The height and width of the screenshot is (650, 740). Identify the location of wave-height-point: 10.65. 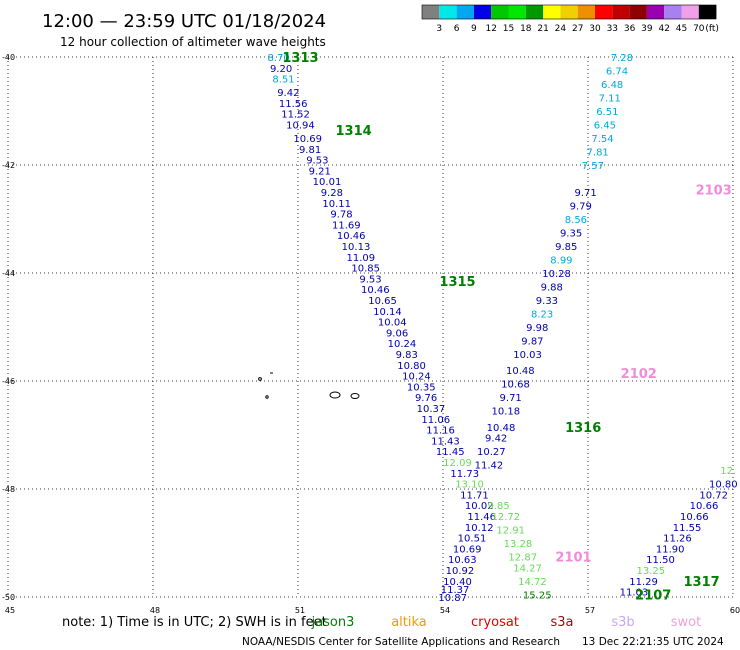
(382, 301).